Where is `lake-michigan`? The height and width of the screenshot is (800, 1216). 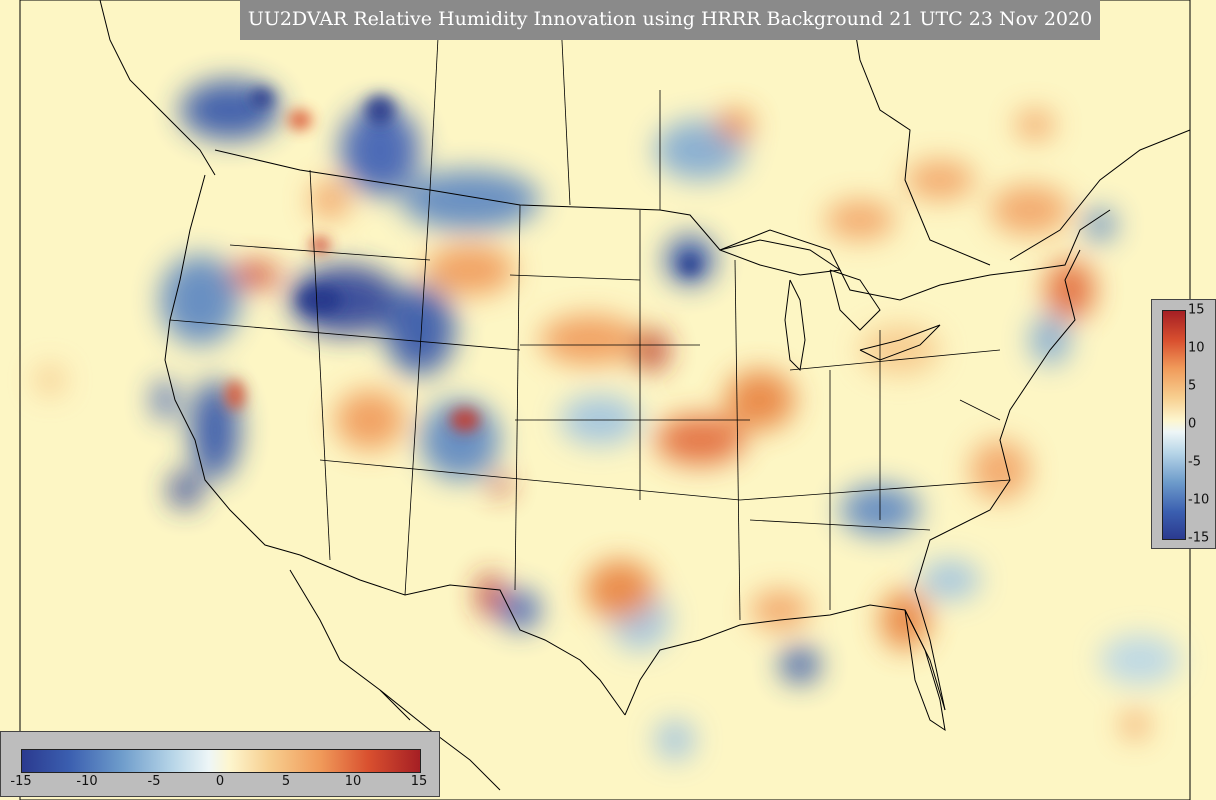 lake-michigan is located at coordinates (795, 325).